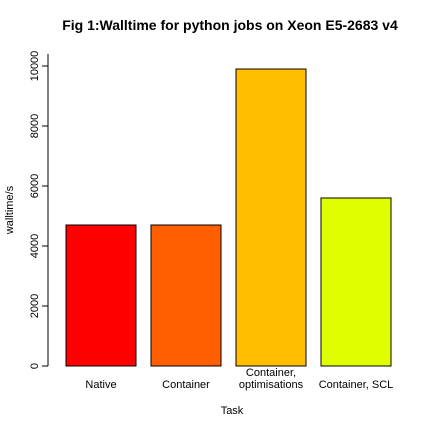 The image size is (432, 432). Describe the element at coordinates (10, 210) in the screenshot. I see `y-axis-label: walltime/s` at that location.